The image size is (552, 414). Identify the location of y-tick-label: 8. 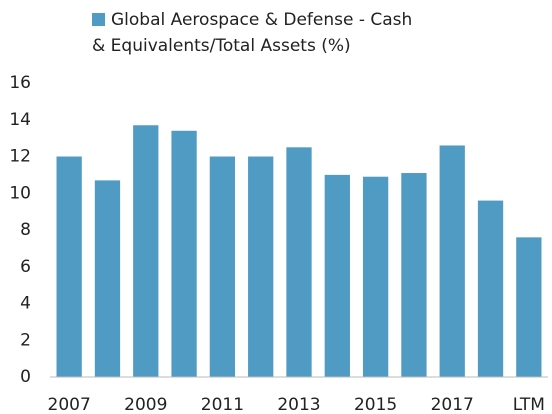
(25, 230).